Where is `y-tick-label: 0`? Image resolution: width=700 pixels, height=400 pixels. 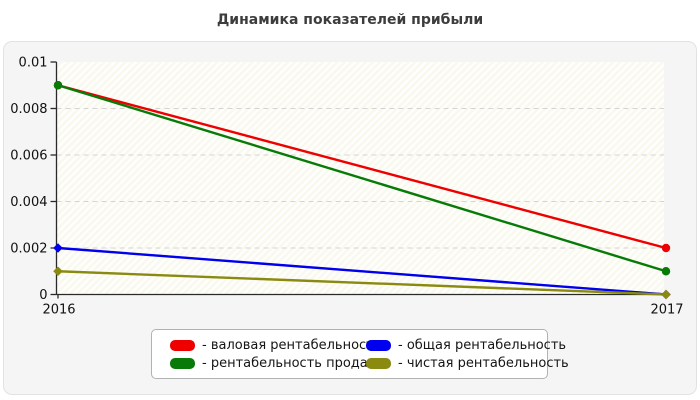 y-tick-label: 0 is located at coordinates (43, 295).